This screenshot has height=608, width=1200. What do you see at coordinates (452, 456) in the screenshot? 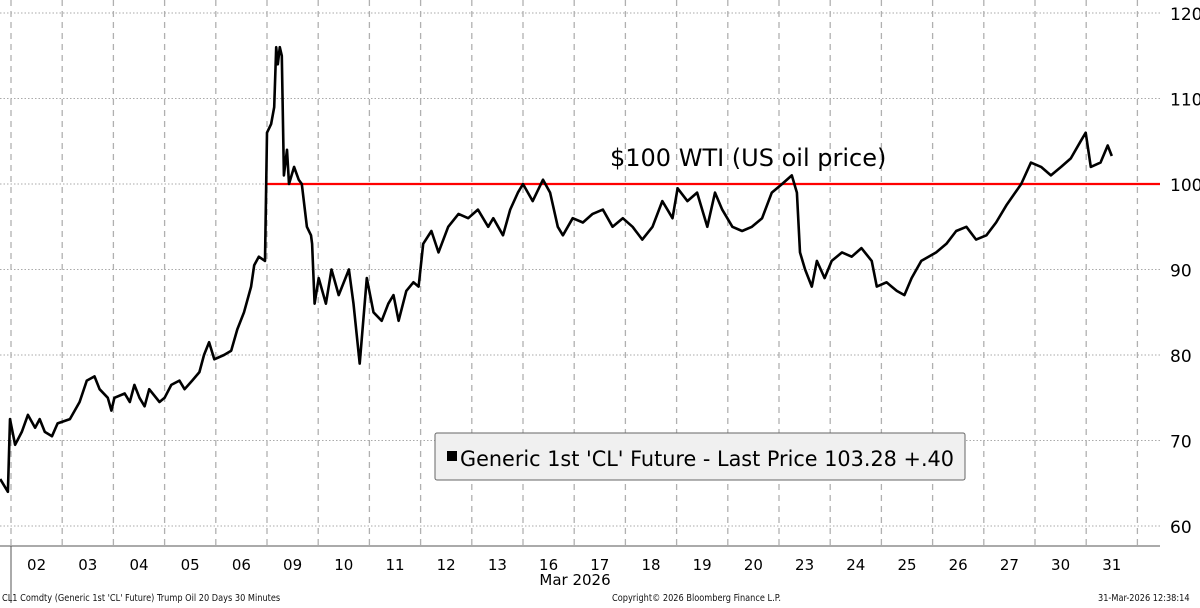
I see `legend-swatch` at bounding box center [452, 456].